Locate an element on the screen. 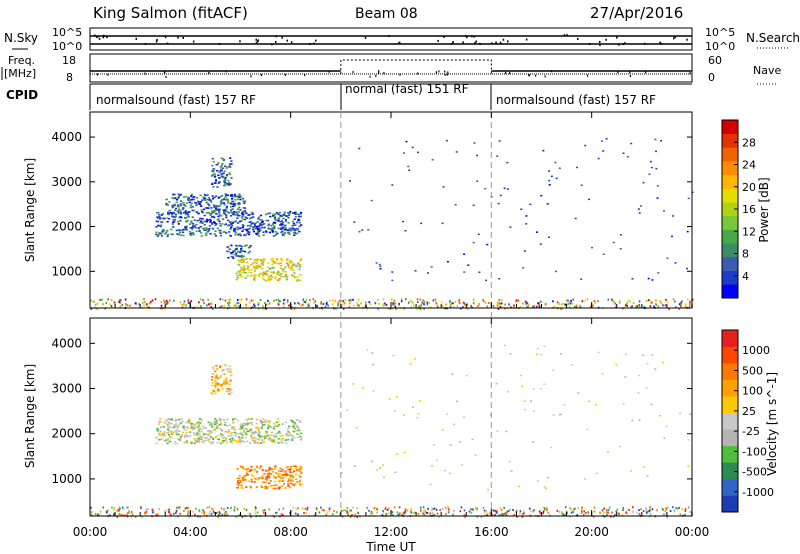 The height and width of the screenshot is (554, 800). echo-band-3200km-cell is located at coordinates (228, 180).